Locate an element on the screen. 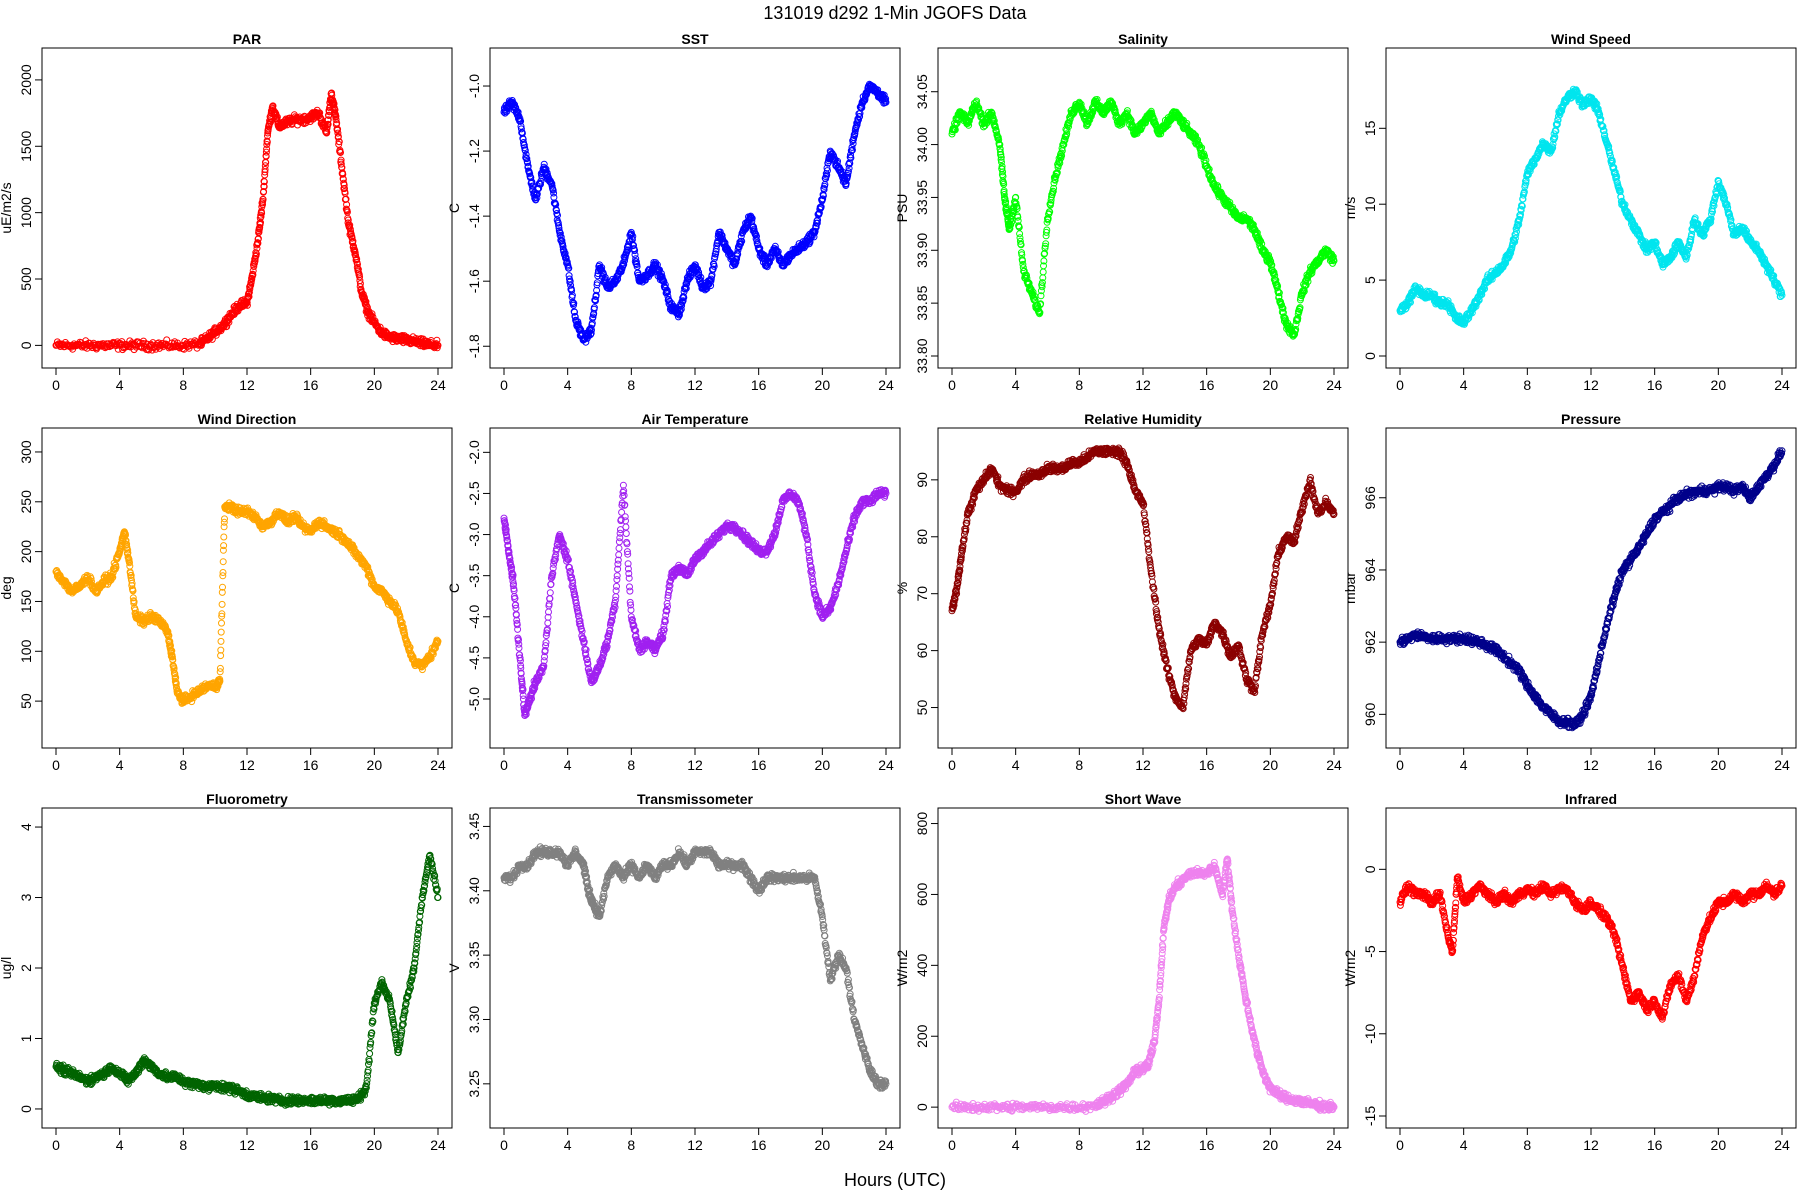  panel-title: PAR is located at coordinates (247, 39).